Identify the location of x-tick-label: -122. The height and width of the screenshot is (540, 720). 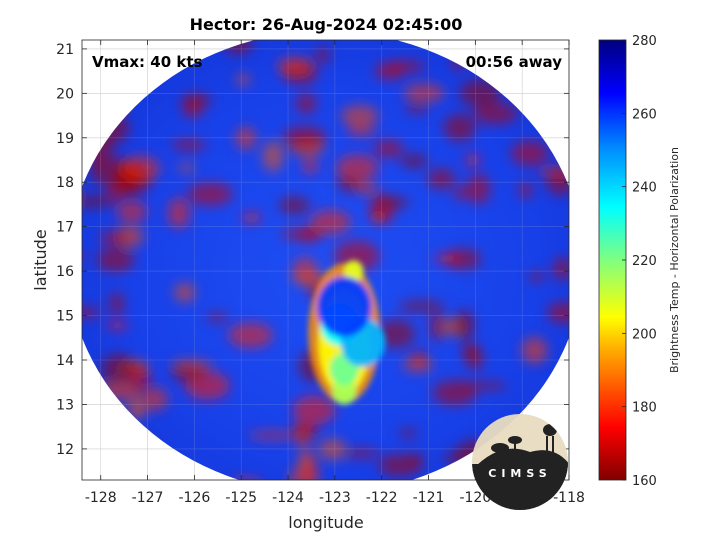
(382, 498).